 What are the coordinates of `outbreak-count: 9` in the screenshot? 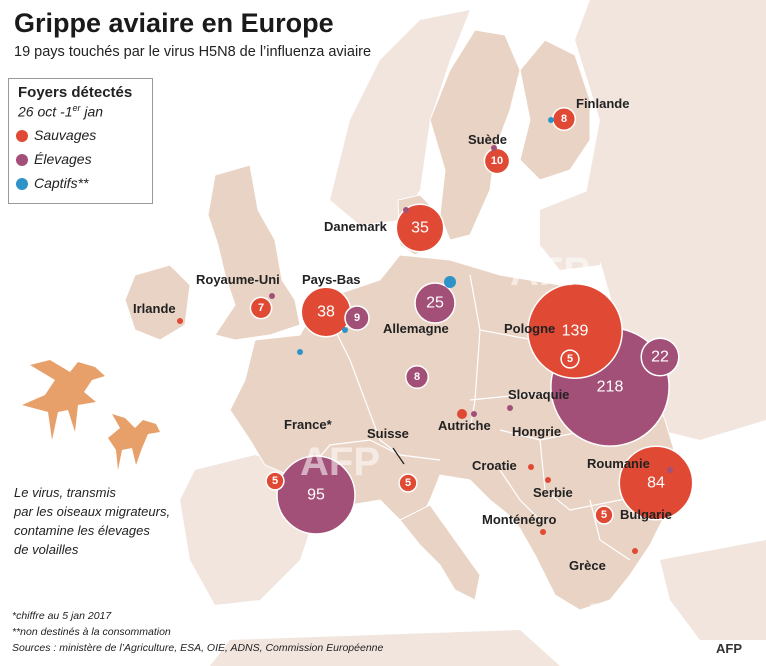 It's located at (357, 318).